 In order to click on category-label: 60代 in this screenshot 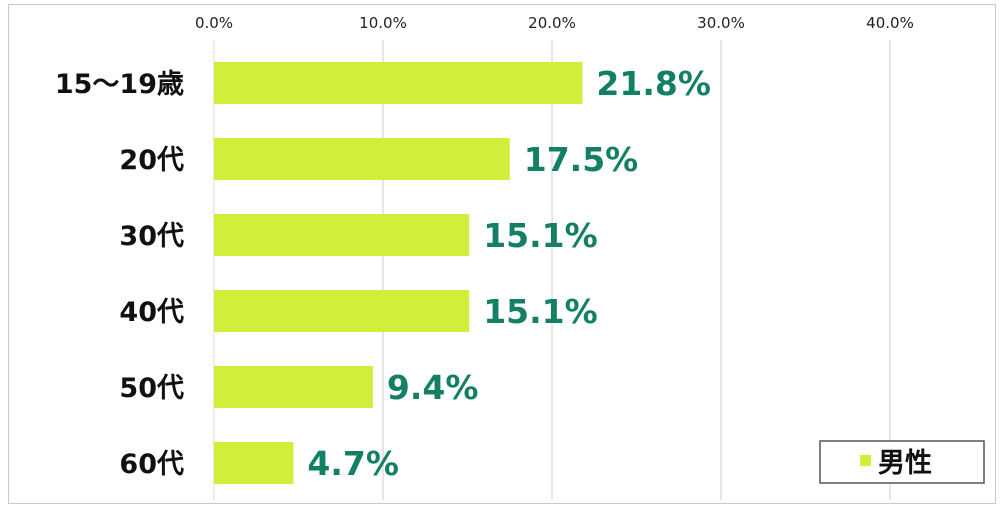, I will do `click(151, 464)`.